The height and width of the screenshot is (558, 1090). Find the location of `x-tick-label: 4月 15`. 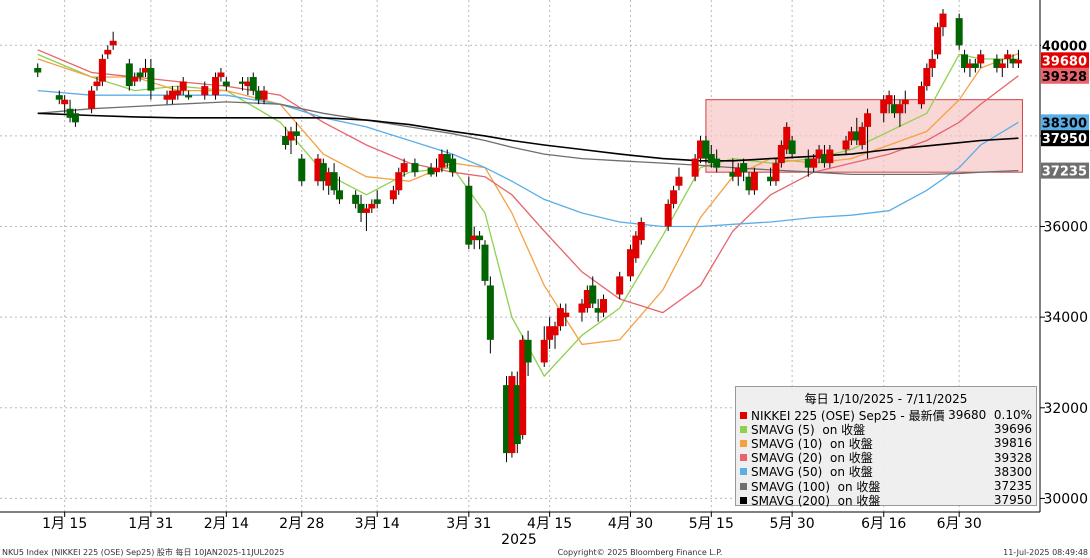

x-tick-label: 4月 15 is located at coordinates (549, 524).